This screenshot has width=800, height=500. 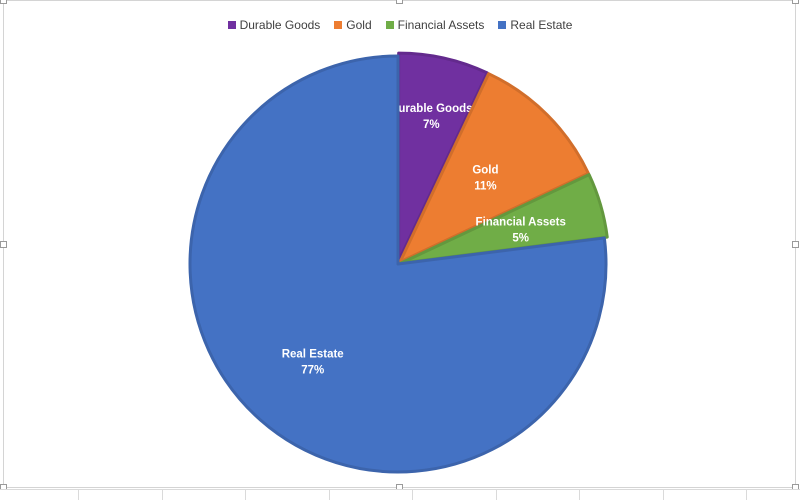 I want to click on legend-item-financial-assets: Financial Assets, so click(x=435, y=25).